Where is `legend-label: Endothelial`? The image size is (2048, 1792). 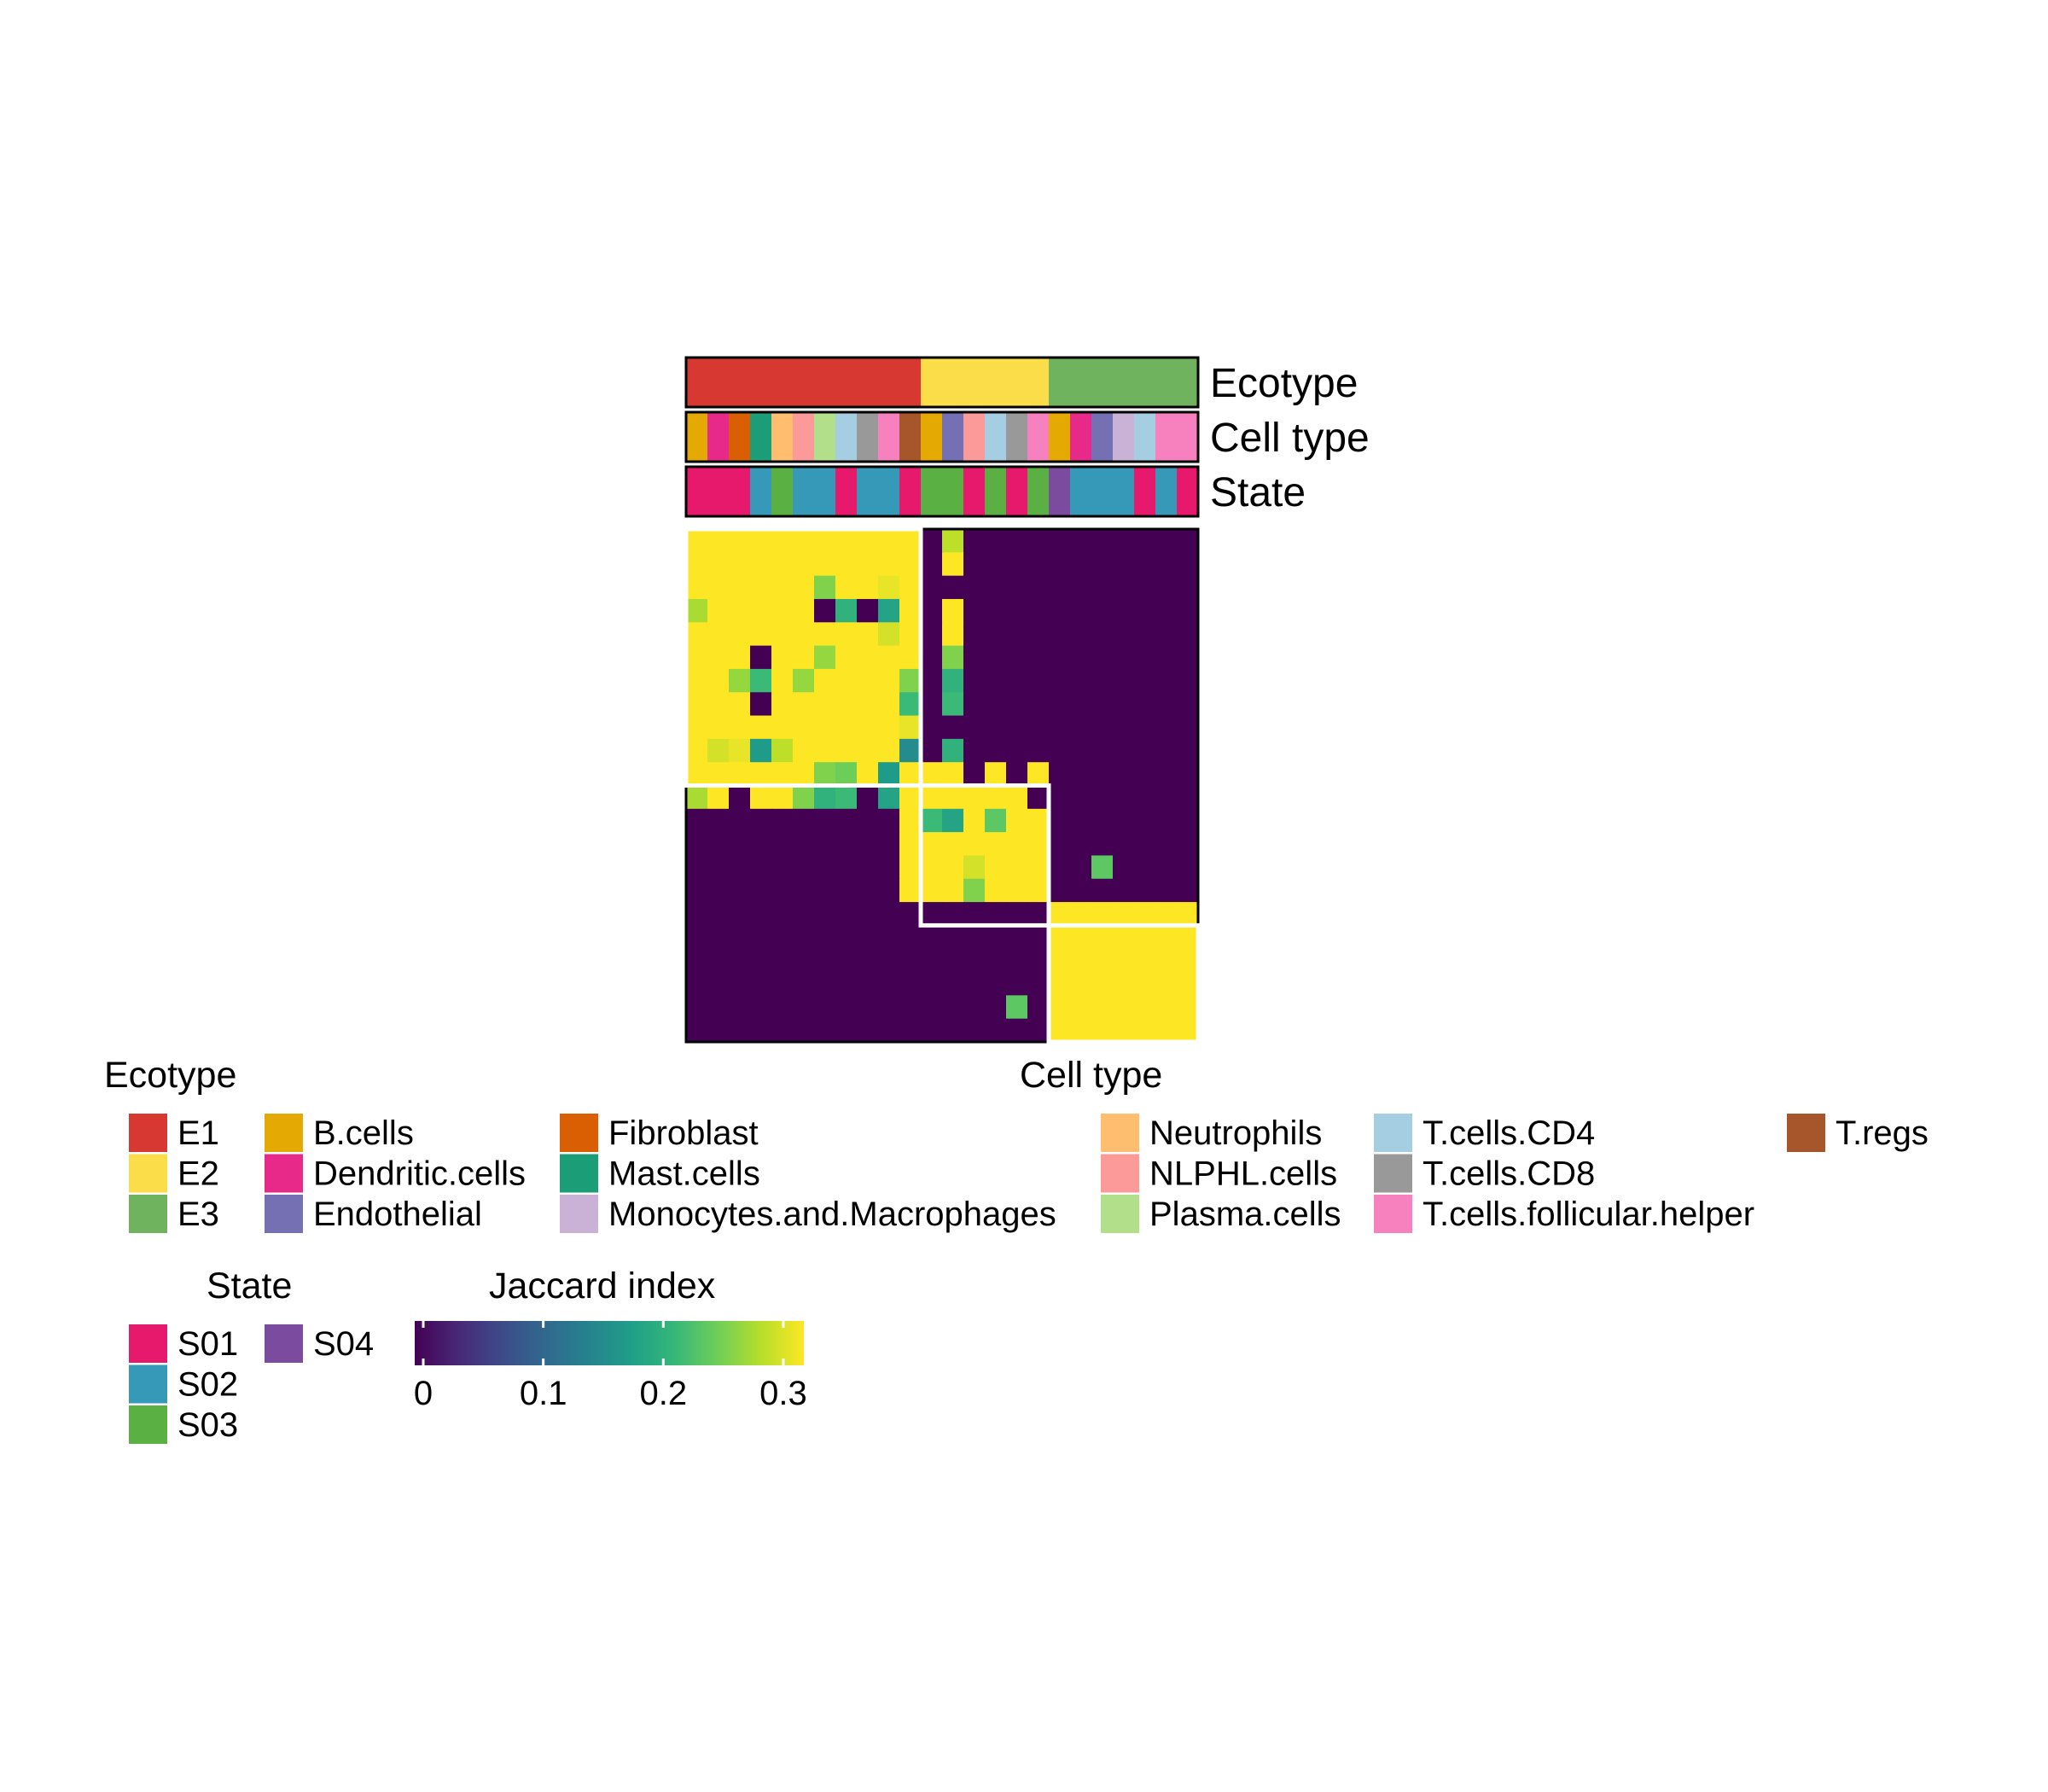
legend-label: Endothelial is located at coordinates (397, 1214).